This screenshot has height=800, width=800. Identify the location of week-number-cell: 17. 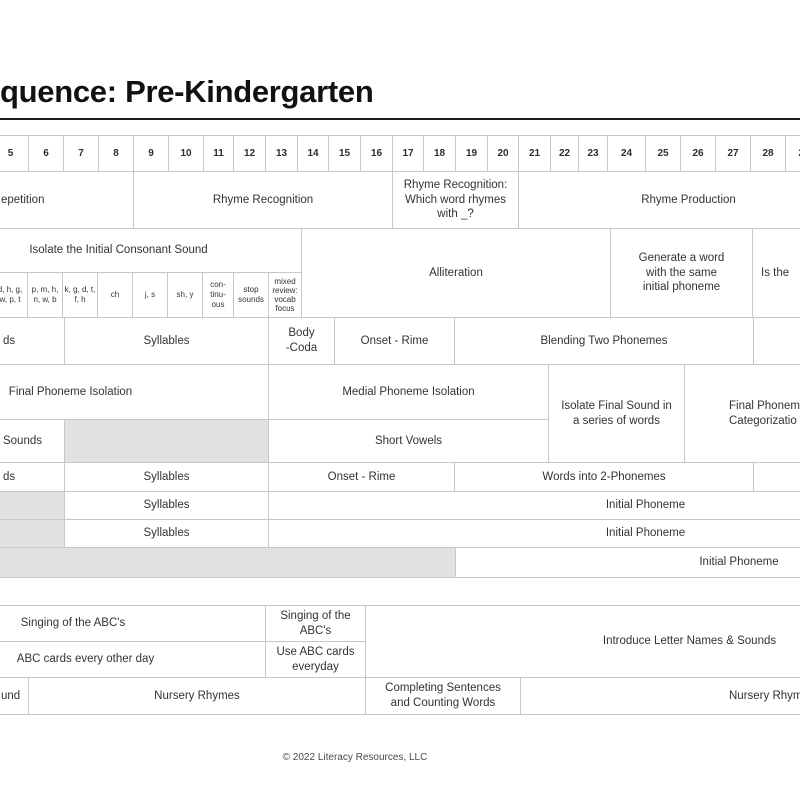
(408, 153).